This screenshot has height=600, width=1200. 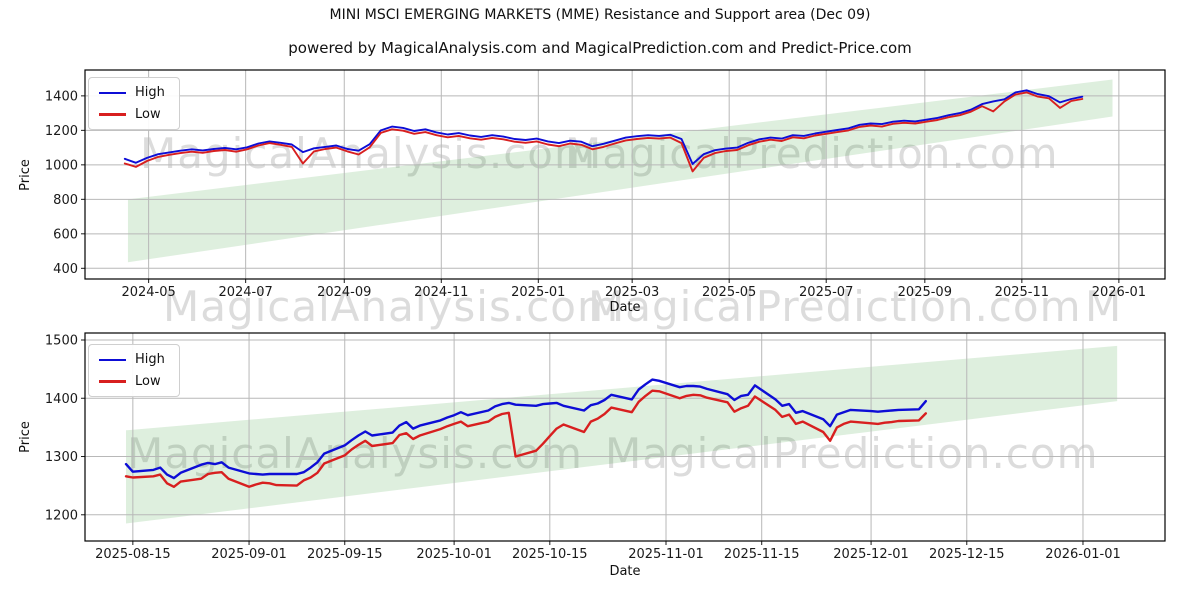 I want to click on x-tick-label: 2025-01, so click(x=538, y=292).